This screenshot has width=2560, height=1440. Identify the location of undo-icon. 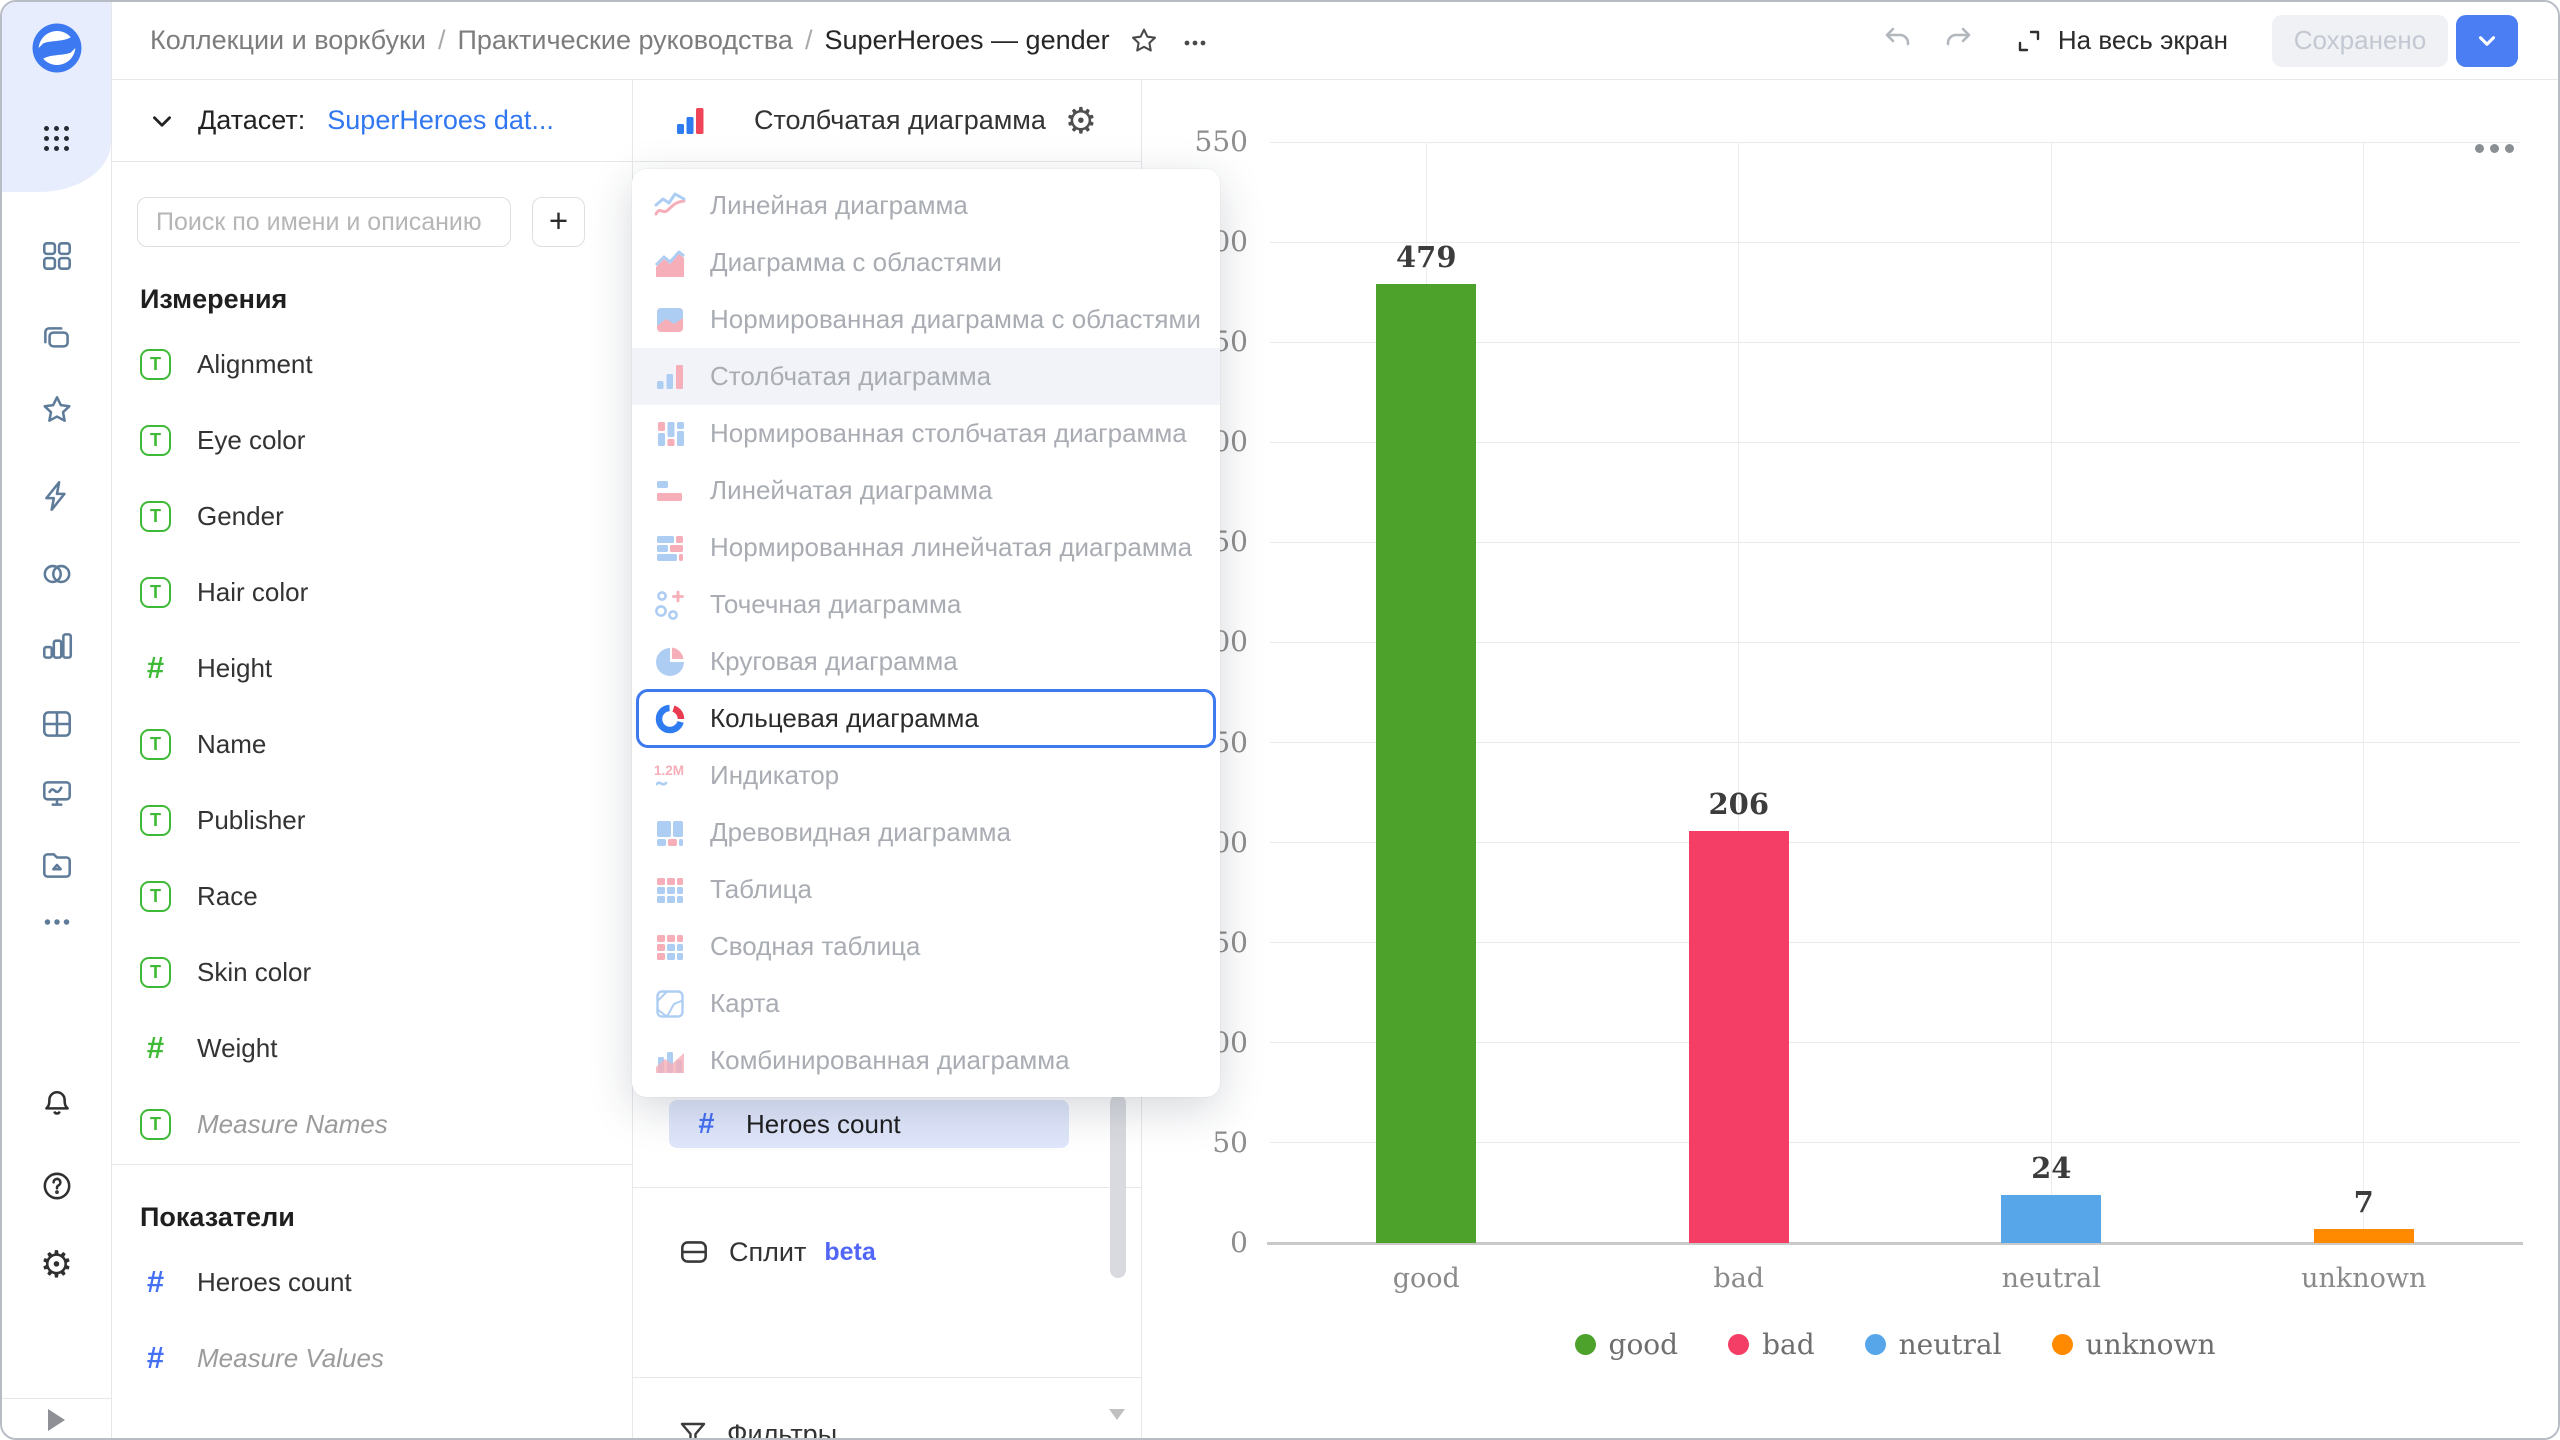
(1898, 40).